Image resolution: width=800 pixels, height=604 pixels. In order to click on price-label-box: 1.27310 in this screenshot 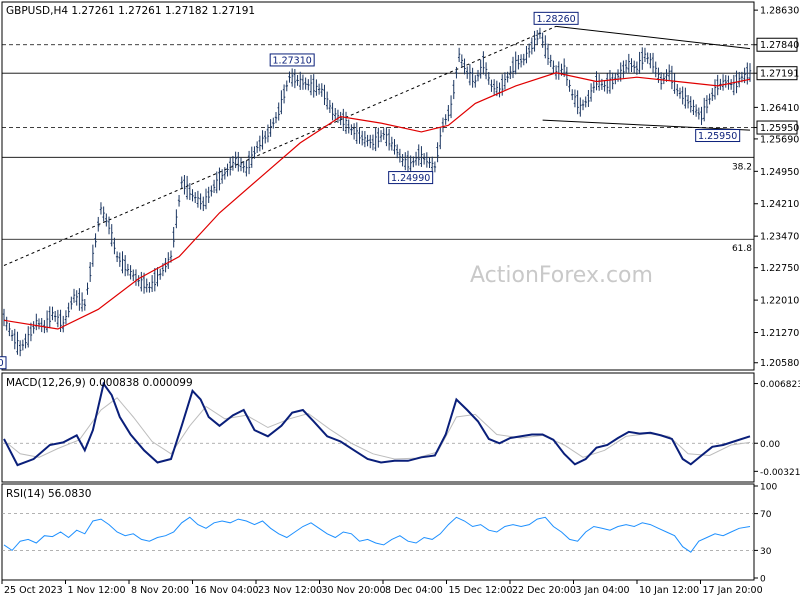, I will do `click(292, 60)`.